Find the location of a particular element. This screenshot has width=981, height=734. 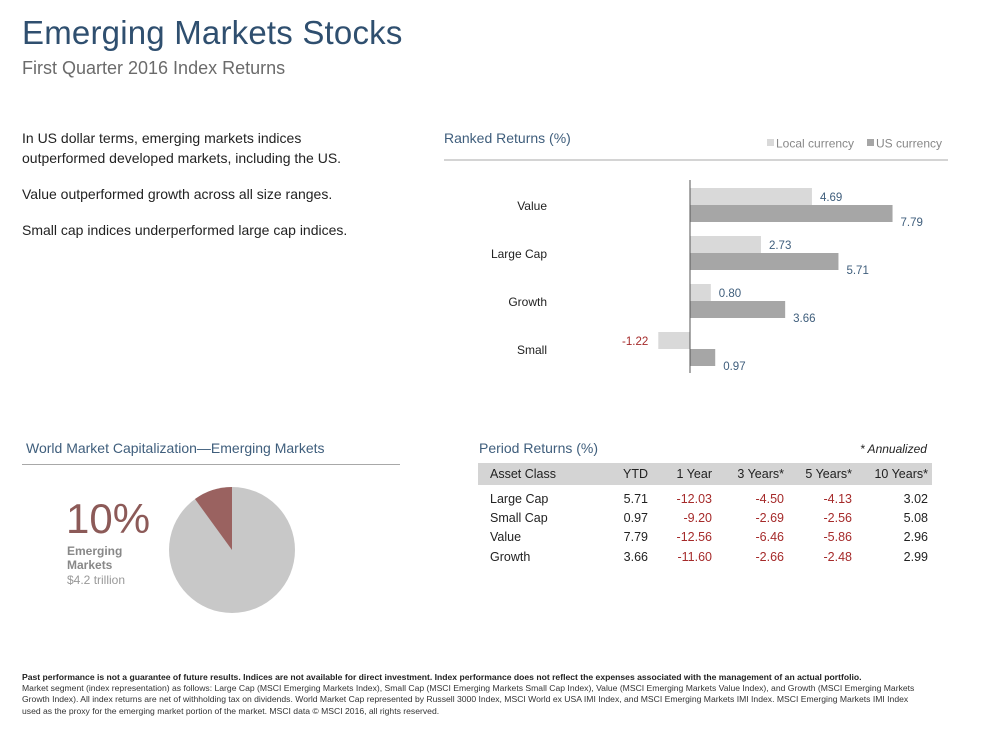

asset-class-cell: Large Cap is located at coordinates (519, 498).